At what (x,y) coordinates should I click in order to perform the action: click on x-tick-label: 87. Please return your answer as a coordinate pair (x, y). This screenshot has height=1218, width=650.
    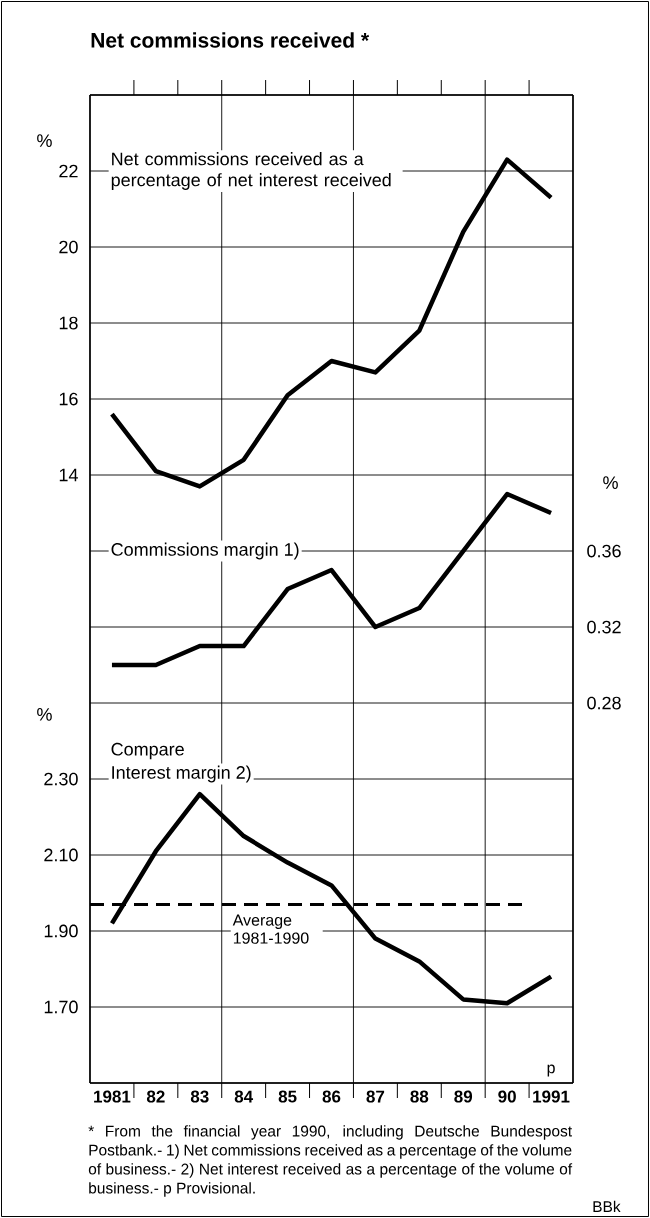
    Looking at the image, I should click on (375, 1096).